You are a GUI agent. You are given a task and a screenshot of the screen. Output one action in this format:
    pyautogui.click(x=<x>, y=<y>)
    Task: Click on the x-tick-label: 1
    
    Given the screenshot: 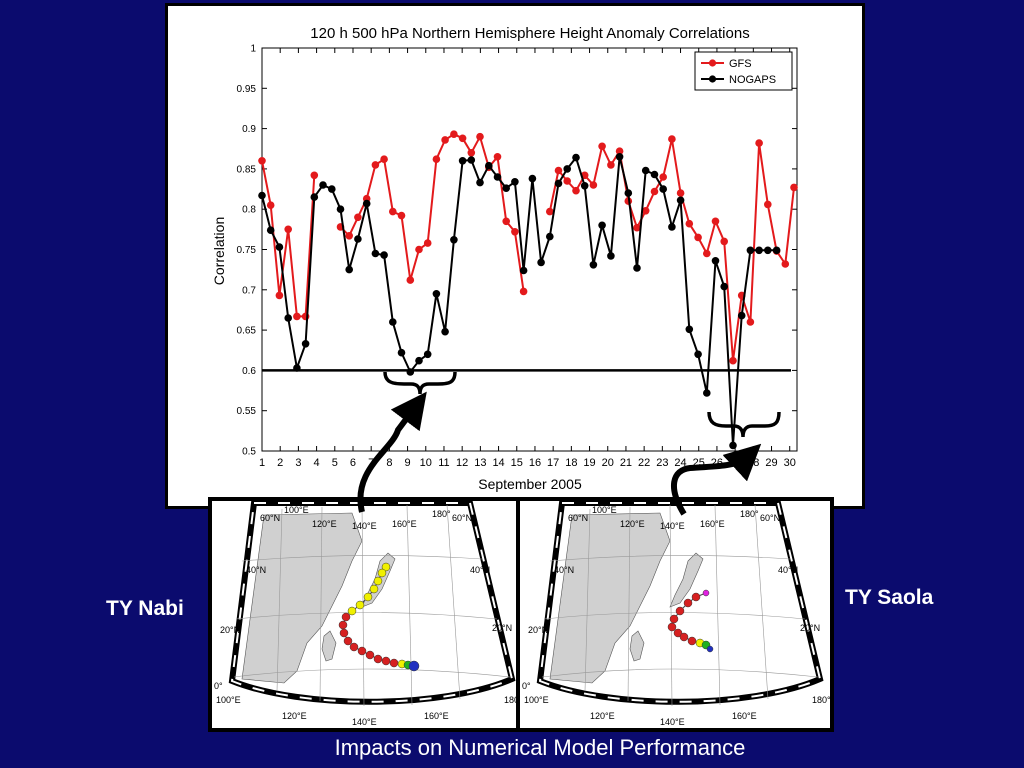 What is the action you would take?
    pyautogui.click(x=262, y=463)
    